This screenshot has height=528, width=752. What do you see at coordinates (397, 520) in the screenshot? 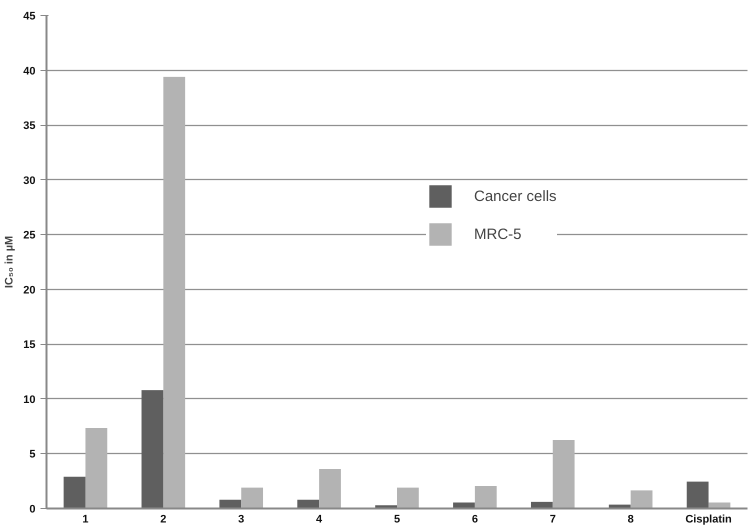
I see `x-tick-label: 5` at bounding box center [397, 520].